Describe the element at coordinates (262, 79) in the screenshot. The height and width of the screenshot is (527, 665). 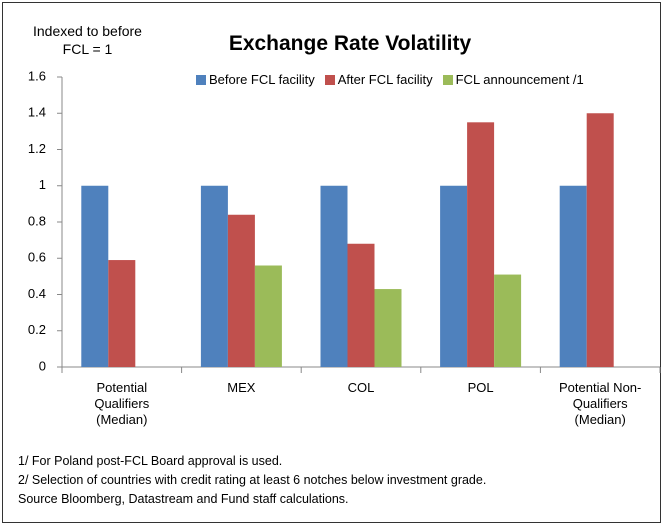
I see `legend-label: Before FCL facility` at that location.